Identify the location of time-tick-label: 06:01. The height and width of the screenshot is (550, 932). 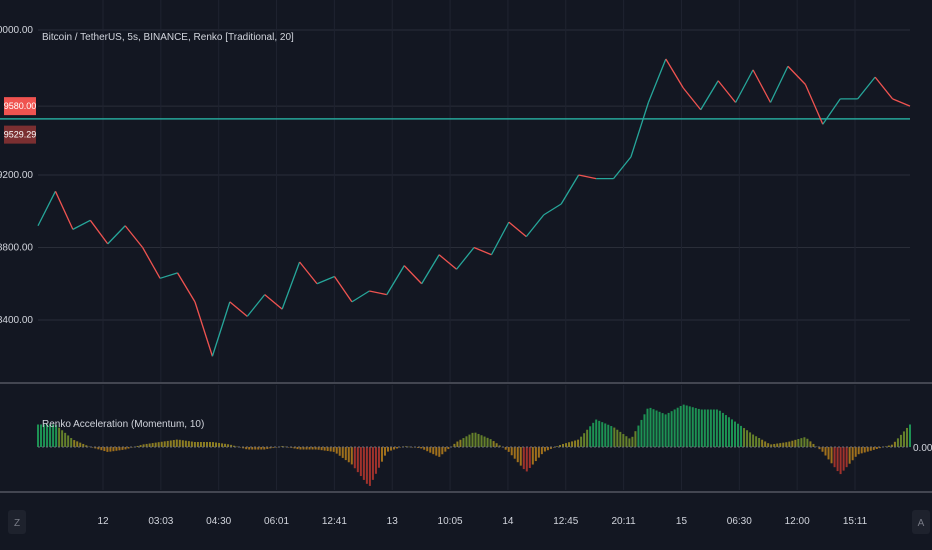
(276, 521).